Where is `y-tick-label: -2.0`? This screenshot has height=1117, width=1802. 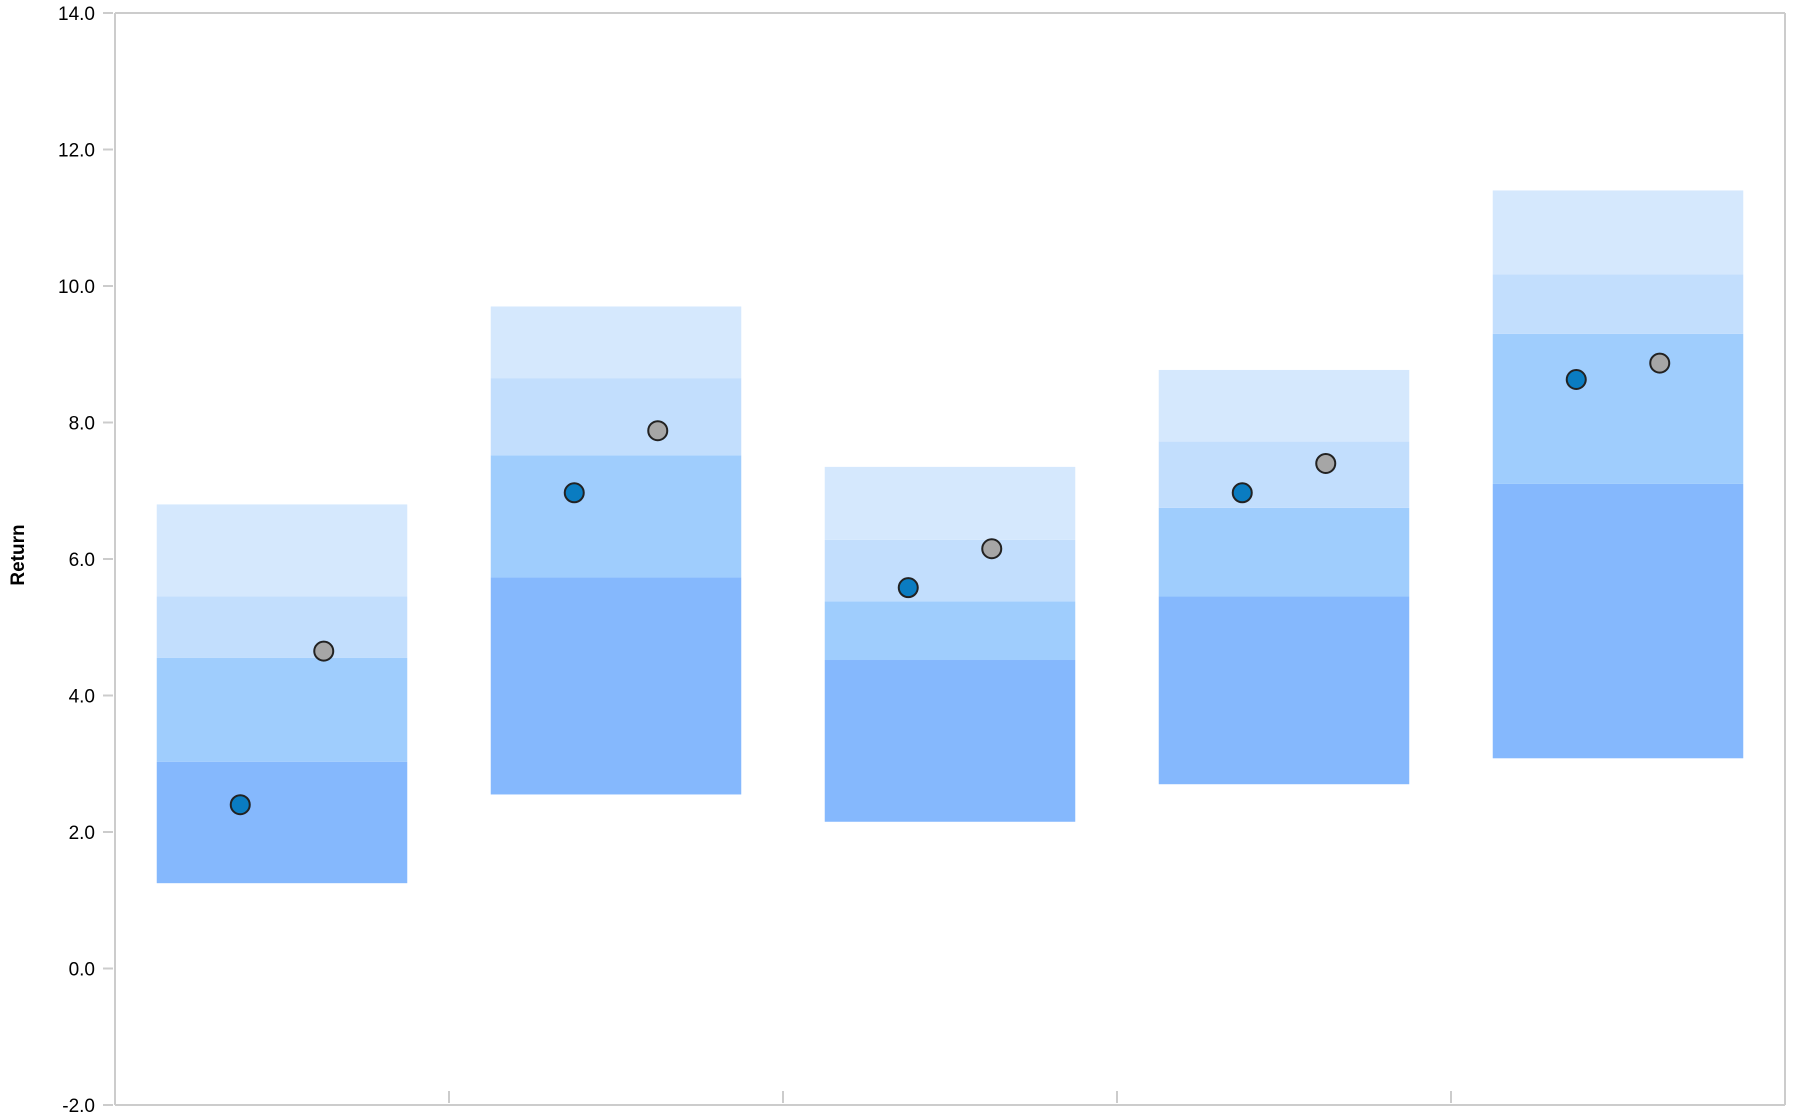
y-tick-label: -2.0 is located at coordinates (78, 1106).